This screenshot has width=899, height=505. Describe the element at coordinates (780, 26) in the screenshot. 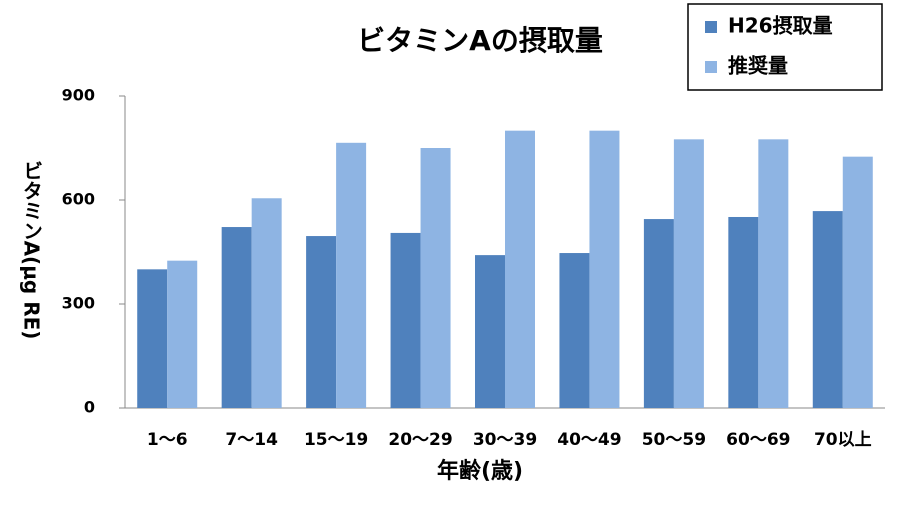

I see `legend-label: H26摂取量` at that location.